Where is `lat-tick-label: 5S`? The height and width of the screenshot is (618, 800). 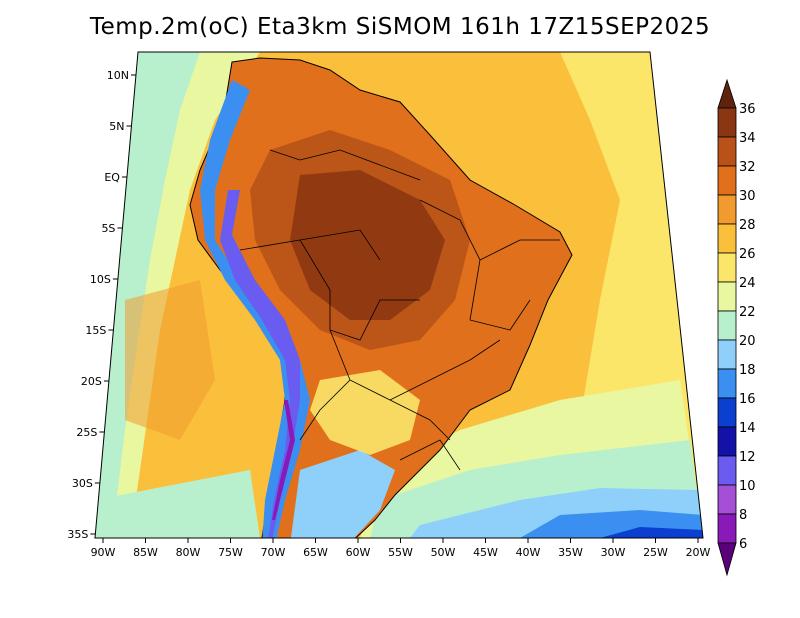
lat-tick-label: 5S is located at coordinates (108, 228).